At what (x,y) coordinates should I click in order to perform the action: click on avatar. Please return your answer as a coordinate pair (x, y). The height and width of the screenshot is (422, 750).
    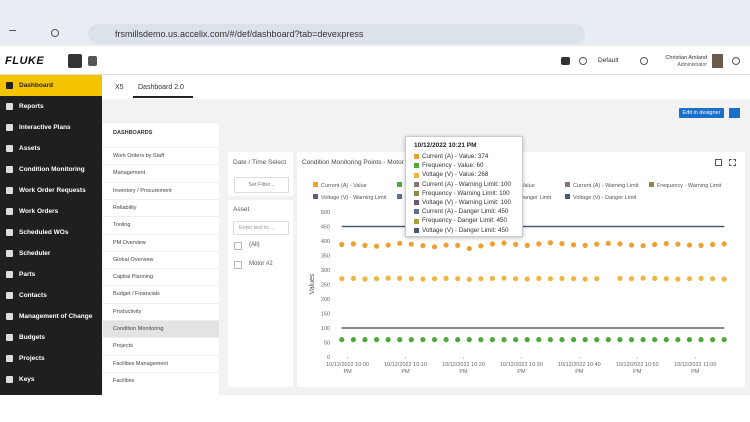
    Looking at the image, I should click on (717, 61).